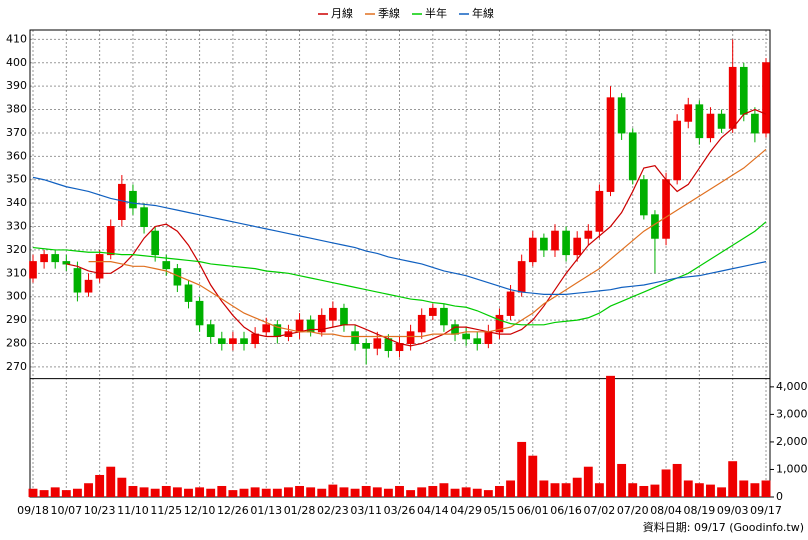  Describe the element at coordinates (200, 510) in the screenshot. I see `x-tick-label: 12/10` at that location.